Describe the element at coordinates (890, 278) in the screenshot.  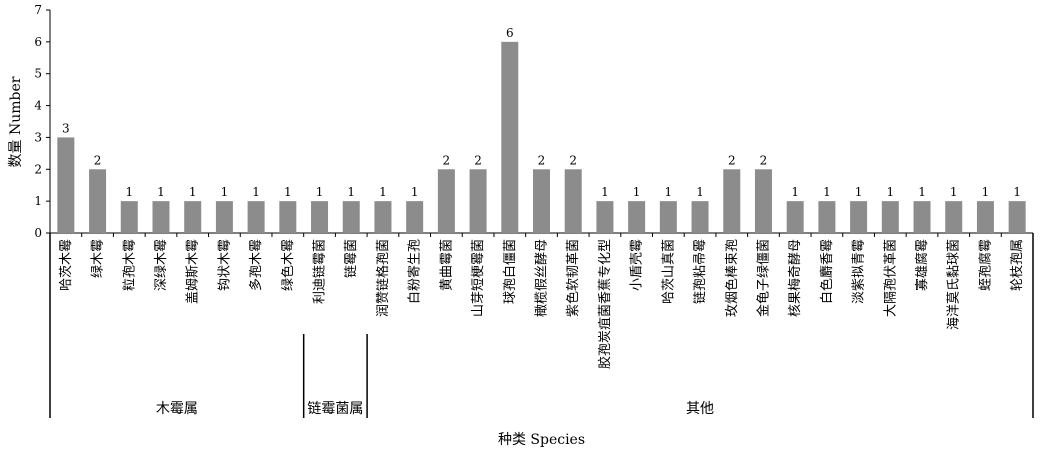
I see `category-label: 大隔孢伏革菌` at that location.